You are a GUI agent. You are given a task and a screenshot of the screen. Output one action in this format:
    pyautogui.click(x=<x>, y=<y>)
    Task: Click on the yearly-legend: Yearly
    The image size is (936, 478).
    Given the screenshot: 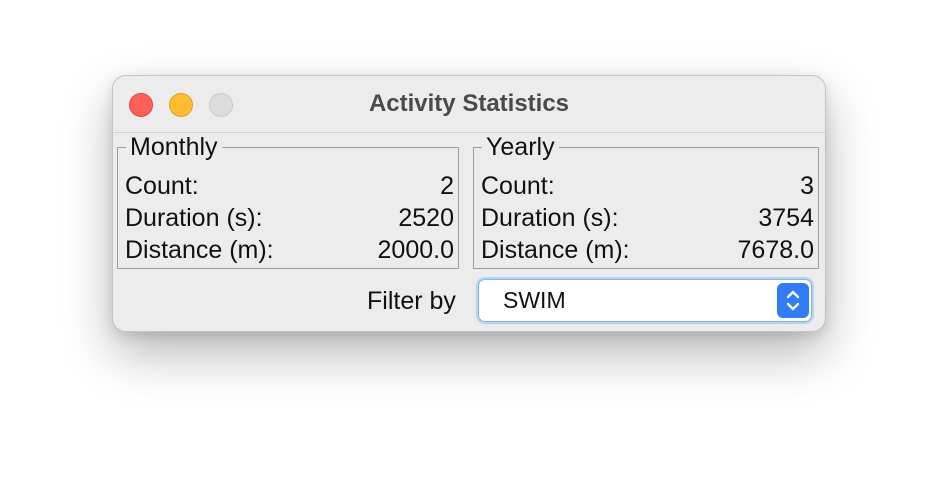 What is the action you would take?
    pyautogui.click(x=520, y=147)
    